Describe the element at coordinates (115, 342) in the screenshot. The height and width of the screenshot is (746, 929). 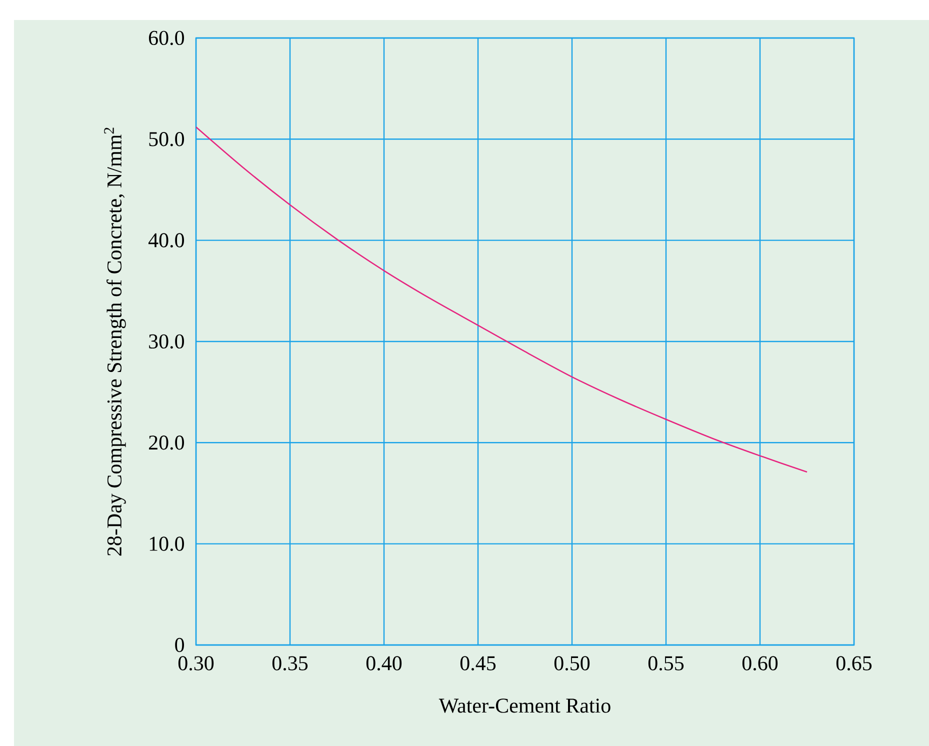
I see `y-axis-title: 28-Day Compressive Strength of Concrete, N/mm$^{2}$` at that location.